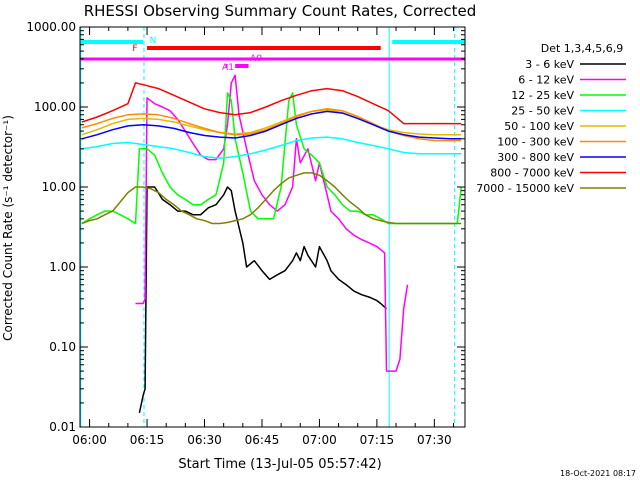  I want to click on y-tick-label-4: 0.10, so click(62, 347).